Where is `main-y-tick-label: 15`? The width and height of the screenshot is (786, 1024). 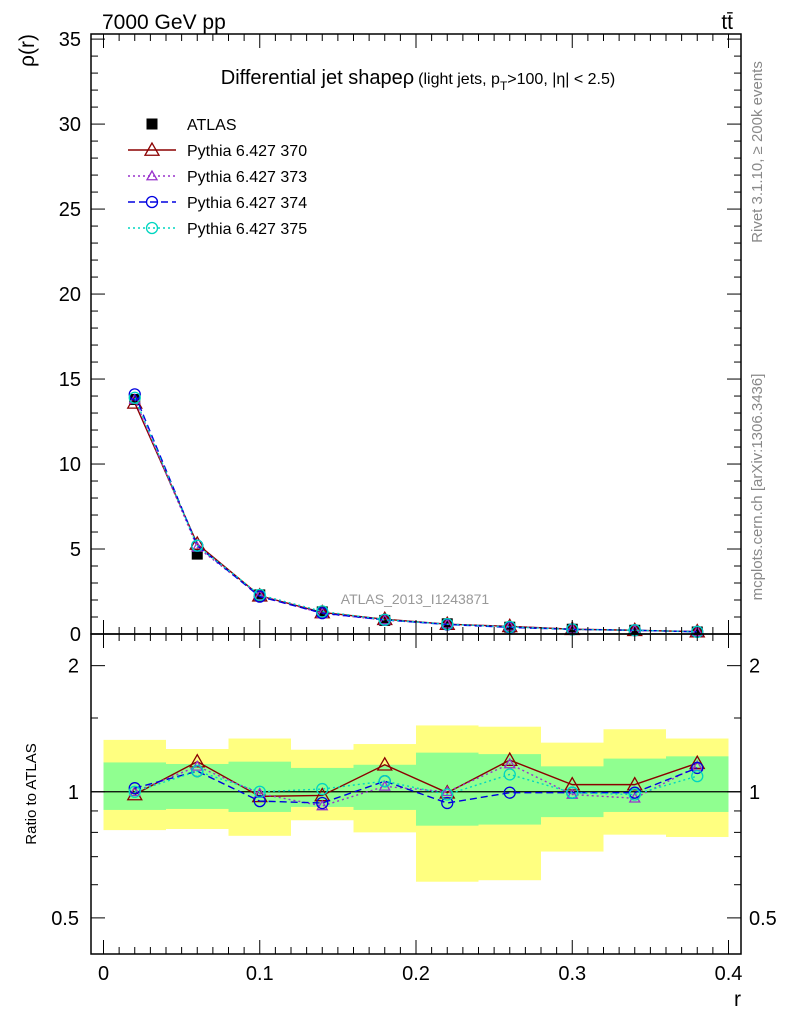 main-y-tick-label: 15 is located at coordinates (70, 380).